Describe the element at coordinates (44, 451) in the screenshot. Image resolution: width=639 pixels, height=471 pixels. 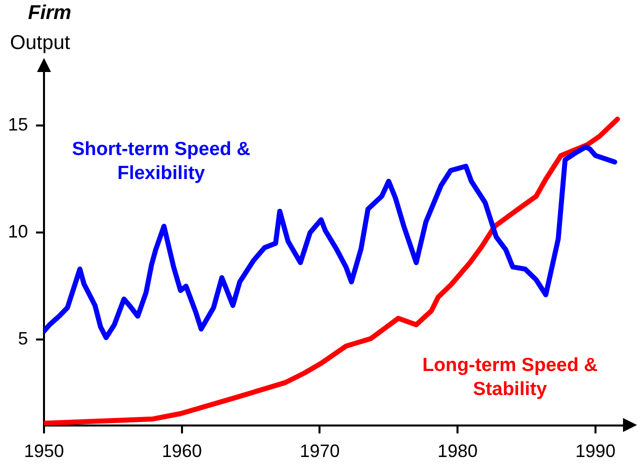
I see `x-tick-label: 1950` at that location.